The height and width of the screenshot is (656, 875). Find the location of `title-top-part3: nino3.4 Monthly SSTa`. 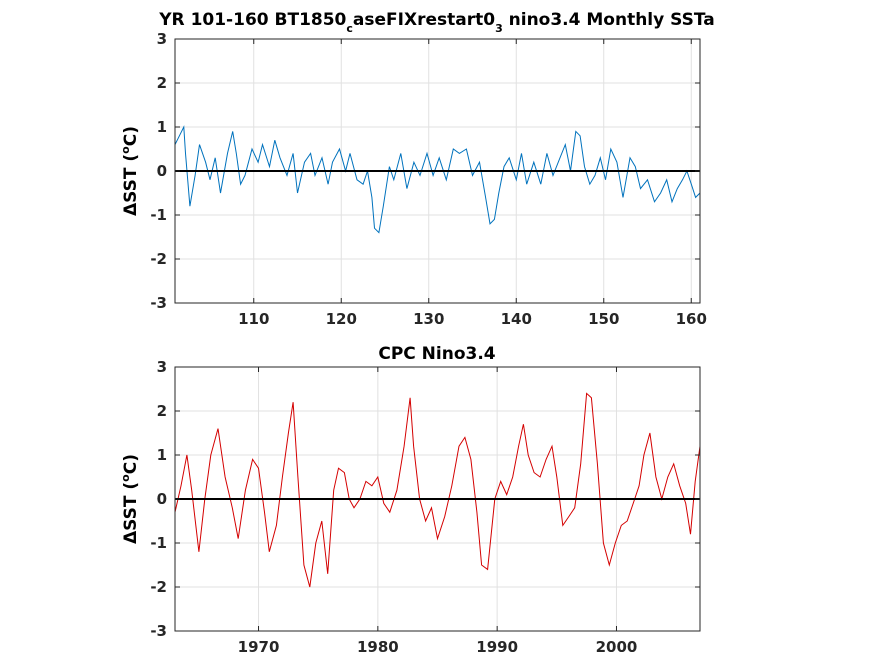

title-top-part3: nino3.4 Monthly SSTa is located at coordinates (609, 20).